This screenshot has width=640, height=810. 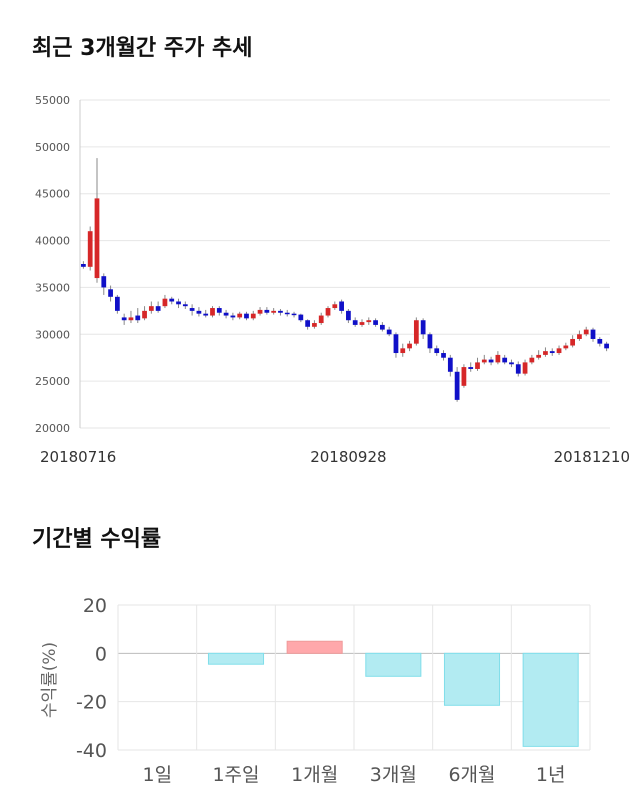 What do you see at coordinates (52, 194) in the screenshot?
I see `trend-y-tick-label: 45000` at bounding box center [52, 194].